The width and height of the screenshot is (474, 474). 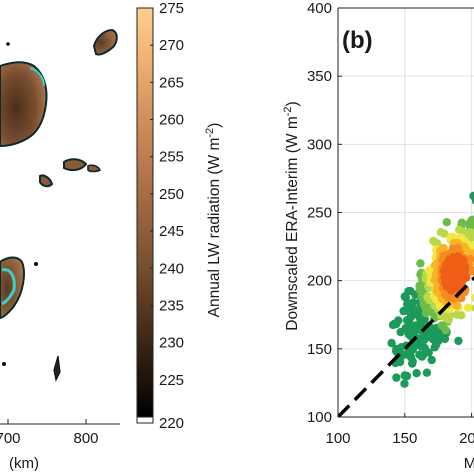 I want to click on colorbar-tick-label: 220, so click(x=171, y=423).